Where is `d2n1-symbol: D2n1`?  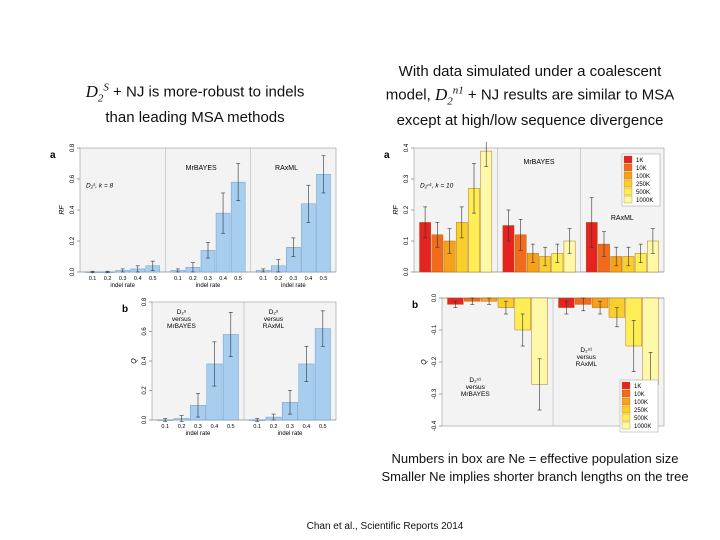
d2n1-symbol: D2n1 is located at coordinates (449, 96).